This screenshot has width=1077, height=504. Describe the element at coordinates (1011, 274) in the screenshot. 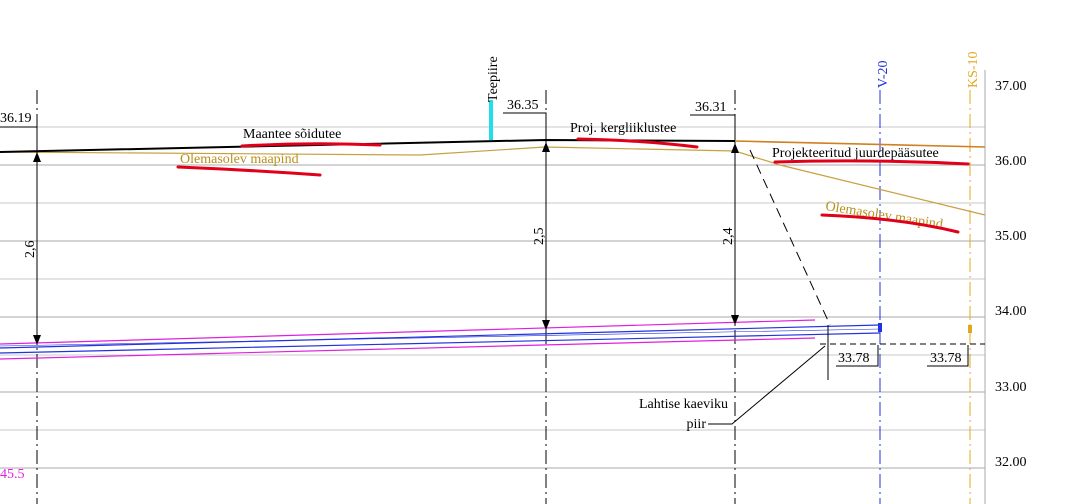

I see `scale-labels: 37.00 36.00 35.00 34.00 33.00 32.00` at that location.